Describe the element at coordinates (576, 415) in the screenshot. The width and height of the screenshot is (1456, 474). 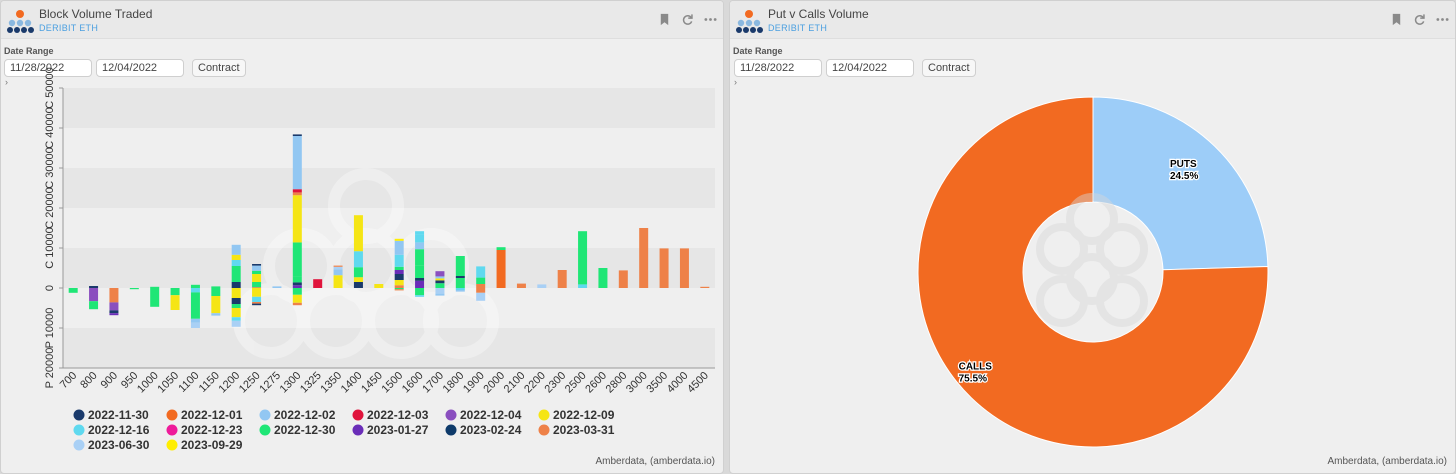
I see `legend-item: 2022-12-09` at that location.